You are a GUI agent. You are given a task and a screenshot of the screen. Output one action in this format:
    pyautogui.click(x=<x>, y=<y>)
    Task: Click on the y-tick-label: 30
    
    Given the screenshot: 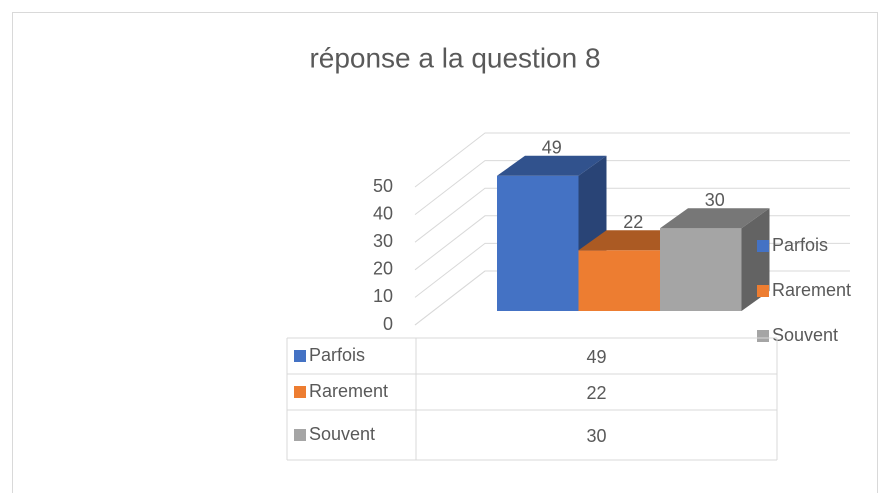 What is the action you would take?
    pyautogui.click(x=383, y=241)
    